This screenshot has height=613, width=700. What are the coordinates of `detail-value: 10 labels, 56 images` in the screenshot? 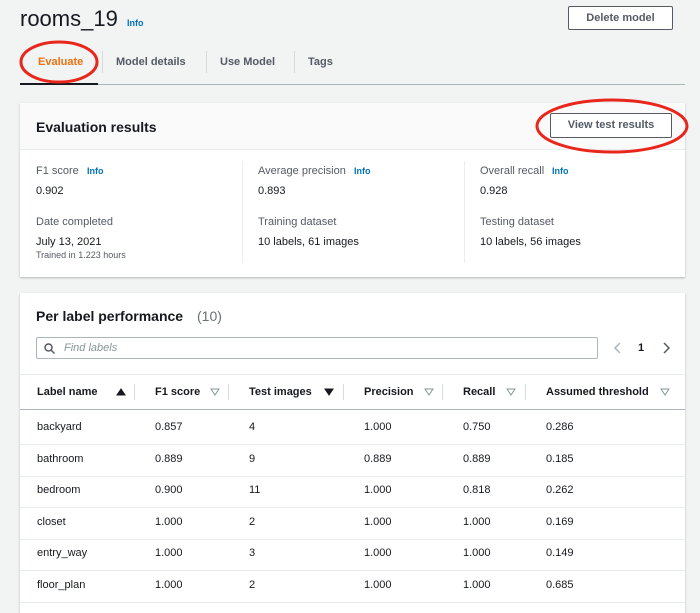 It's located at (530, 242).